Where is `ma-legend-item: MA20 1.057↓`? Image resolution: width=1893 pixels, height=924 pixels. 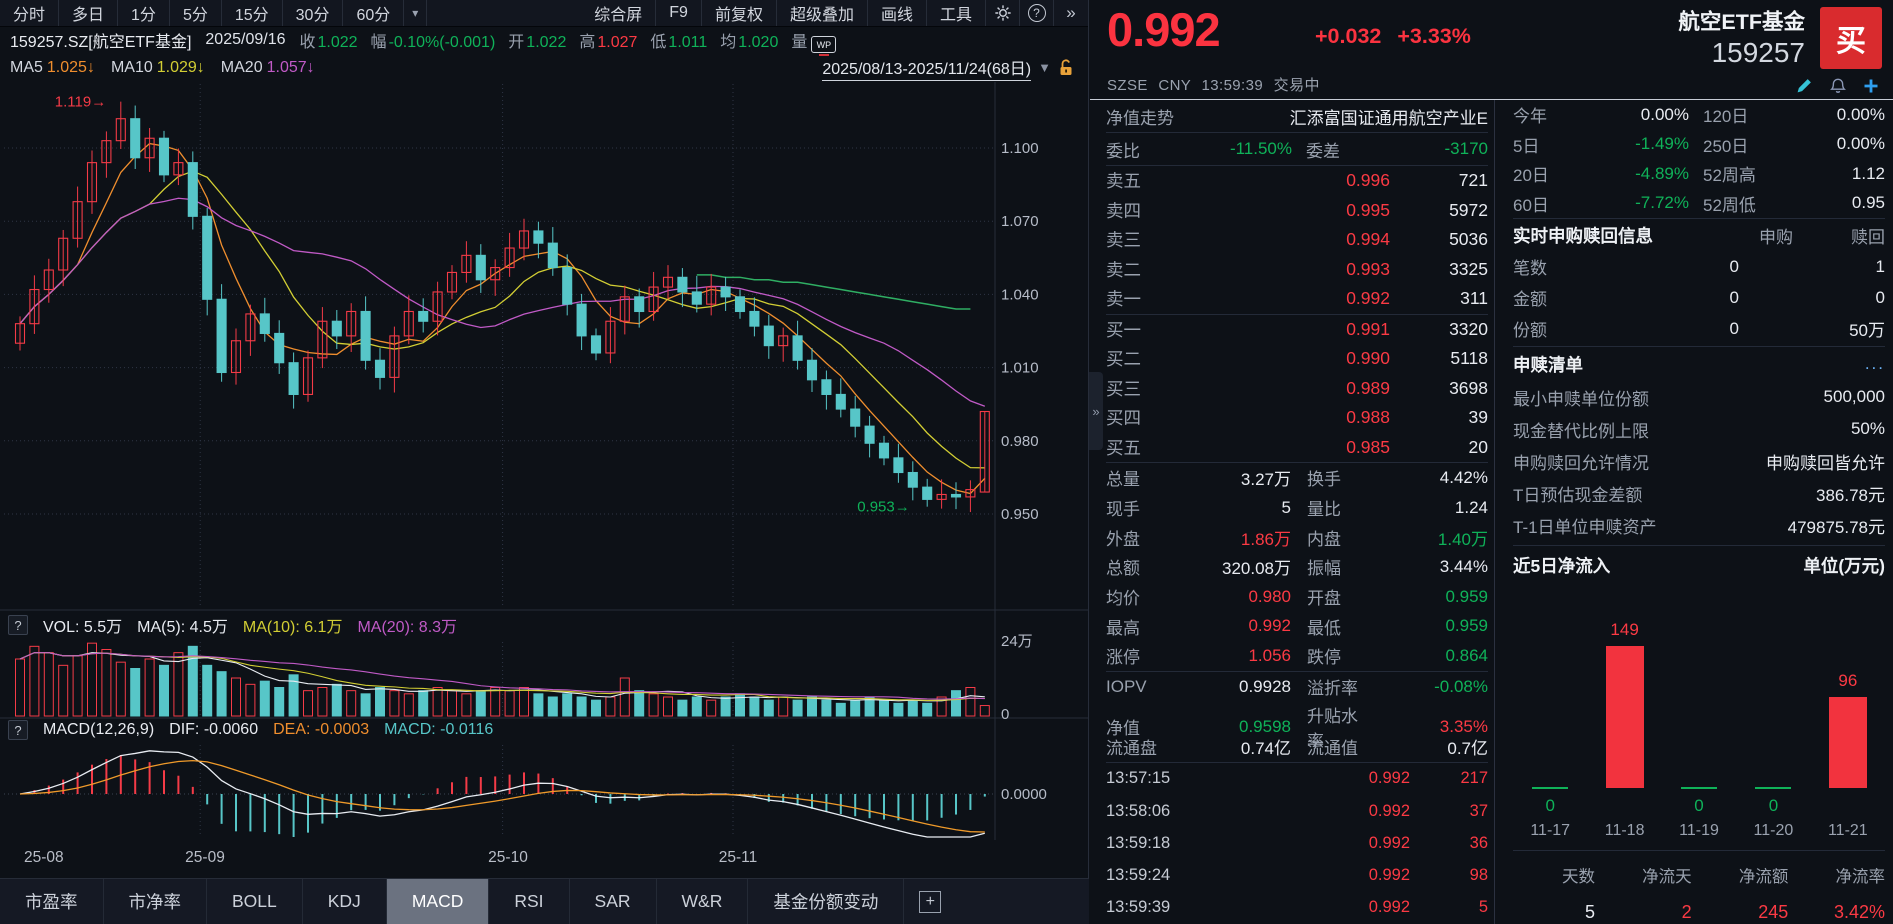
ma-legend-item: MA20 1.057↓ is located at coordinates (267, 67).